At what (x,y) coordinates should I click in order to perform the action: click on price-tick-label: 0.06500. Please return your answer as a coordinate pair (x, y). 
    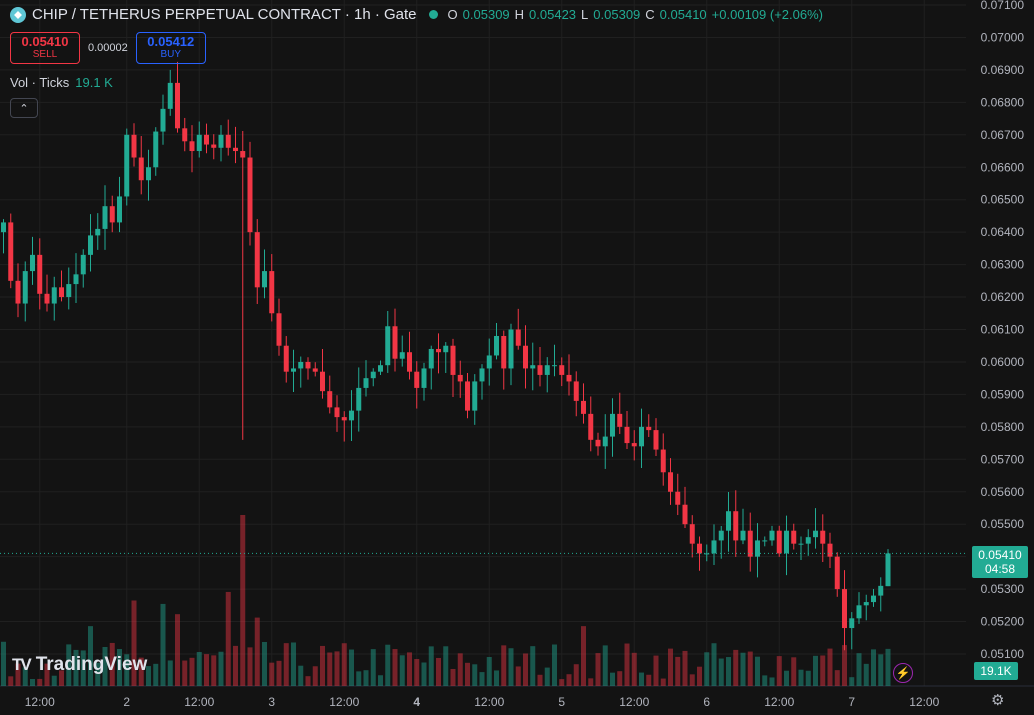
    Looking at the image, I should click on (1003, 200).